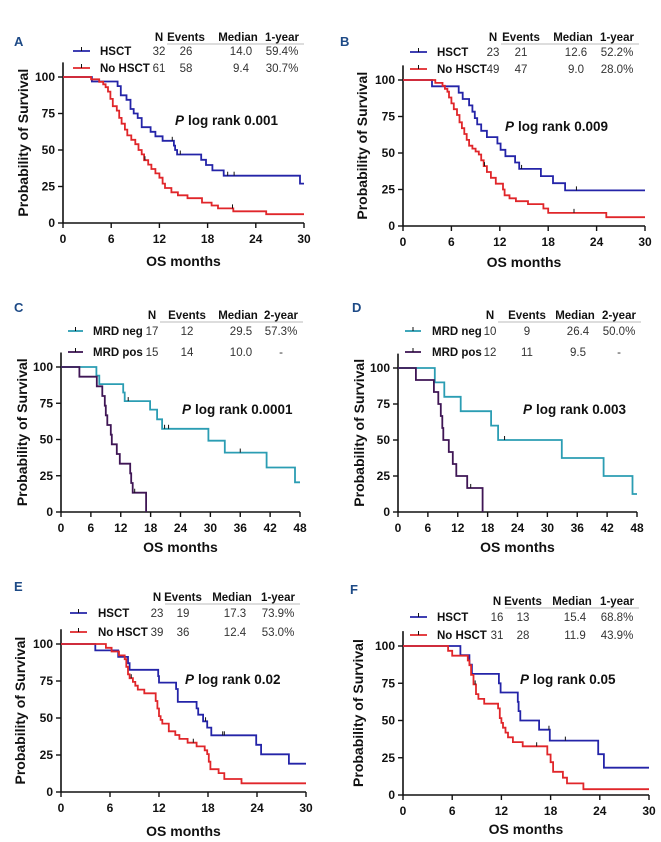 The width and height of the screenshot is (661, 842). Describe the element at coordinates (47, 440) in the screenshot. I see `y-tick-label: 50` at that location.